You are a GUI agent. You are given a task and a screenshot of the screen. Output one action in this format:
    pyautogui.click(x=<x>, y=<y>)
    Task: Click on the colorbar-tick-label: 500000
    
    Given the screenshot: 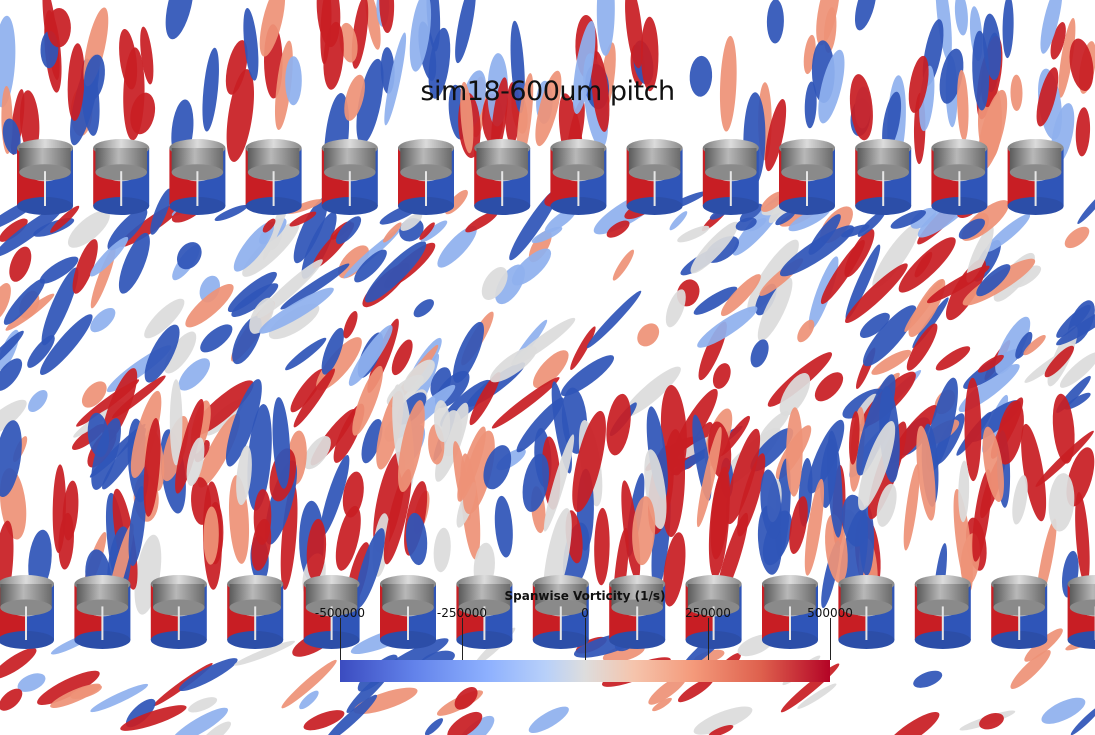 What is the action you would take?
    pyautogui.click(x=830, y=613)
    